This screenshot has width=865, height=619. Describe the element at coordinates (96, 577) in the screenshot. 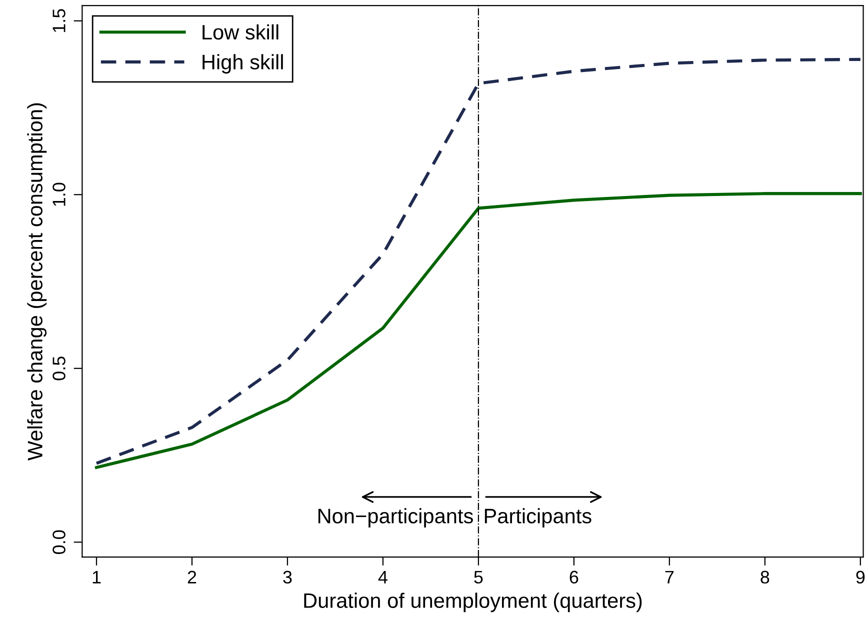

I see `x-tick-label: 1` at that location.